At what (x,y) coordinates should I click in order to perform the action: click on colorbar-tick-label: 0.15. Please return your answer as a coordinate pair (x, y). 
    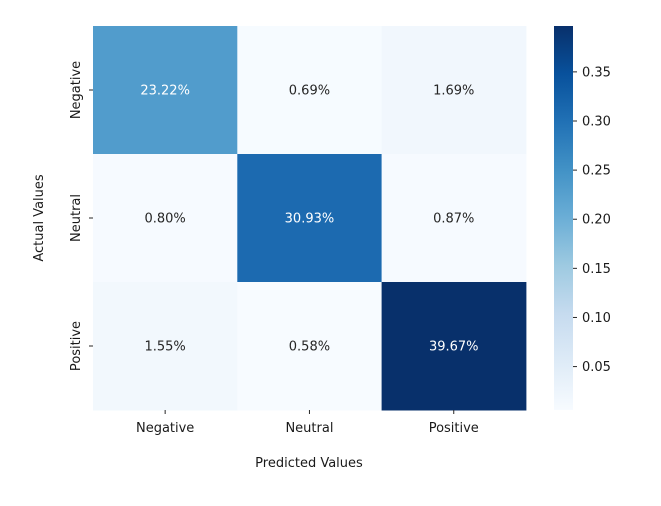
    Looking at the image, I should click on (596, 269).